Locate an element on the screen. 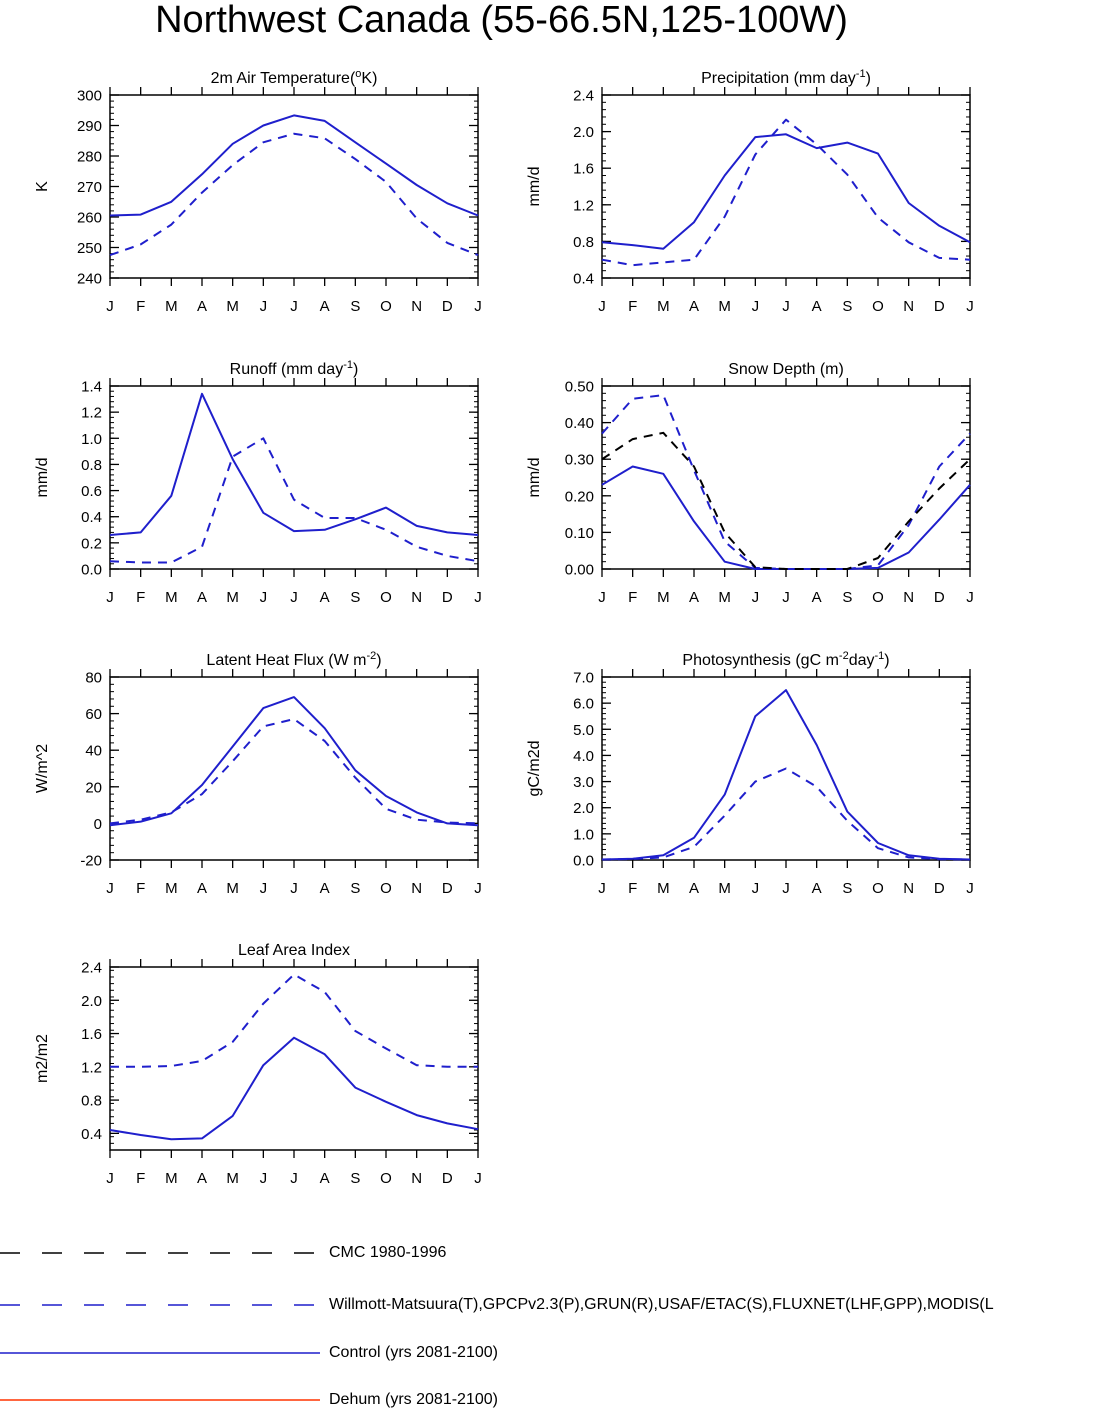 This screenshot has height=1413, width=1117. y-tick-label: 1.2 is located at coordinates (91, 1067).